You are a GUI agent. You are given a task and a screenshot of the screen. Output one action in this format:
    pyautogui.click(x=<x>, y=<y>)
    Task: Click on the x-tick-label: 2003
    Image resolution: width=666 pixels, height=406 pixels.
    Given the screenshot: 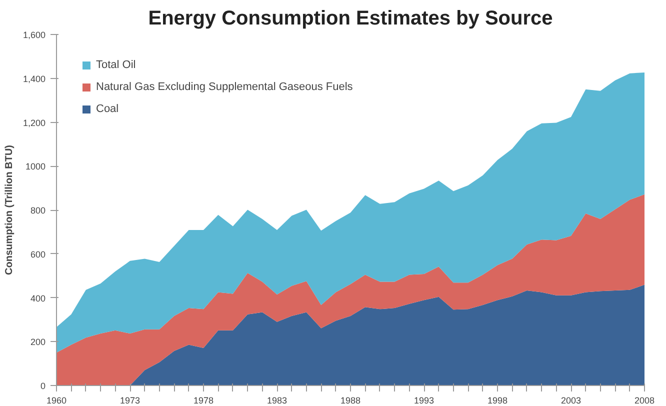 What is the action you would take?
    pyautogui.click(x=571, y=401)
    